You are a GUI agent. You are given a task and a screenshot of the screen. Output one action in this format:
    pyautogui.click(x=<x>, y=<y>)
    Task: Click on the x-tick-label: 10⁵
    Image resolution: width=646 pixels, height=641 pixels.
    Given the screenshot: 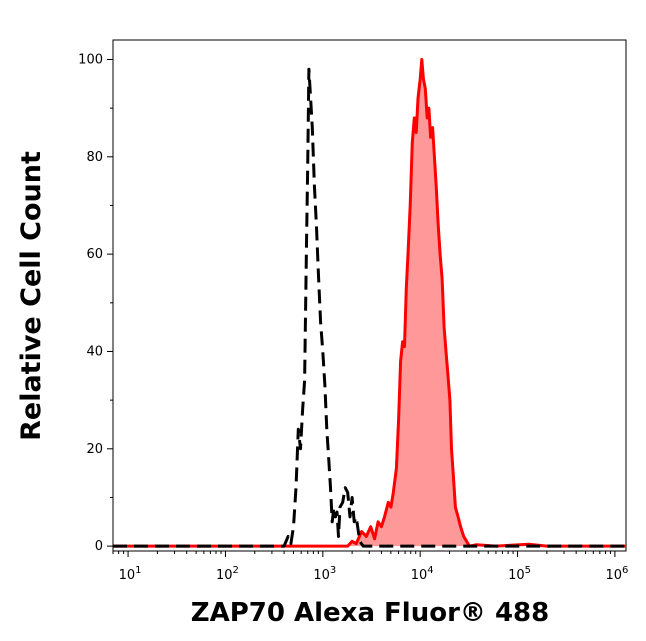 What is the action you would take?
    pyautogui.click(x=519, y=574)
    